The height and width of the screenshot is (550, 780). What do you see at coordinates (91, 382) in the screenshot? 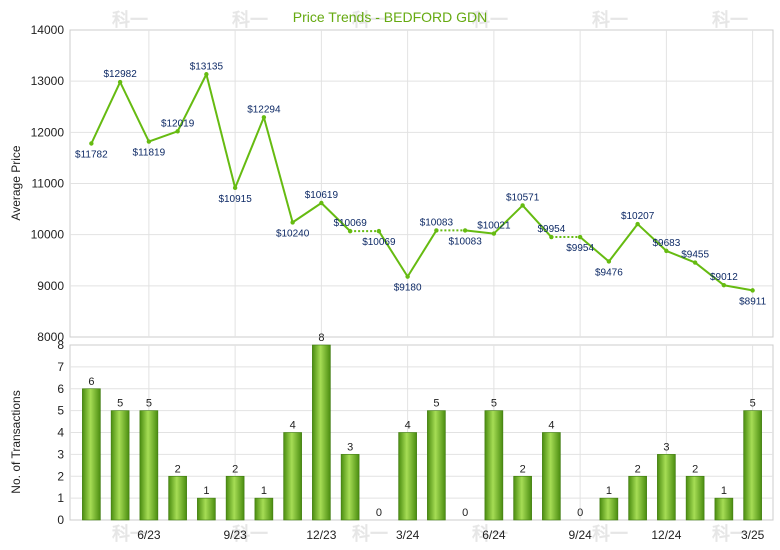
I see `transaction-count-label: 6` at bounding box center [91, 382].